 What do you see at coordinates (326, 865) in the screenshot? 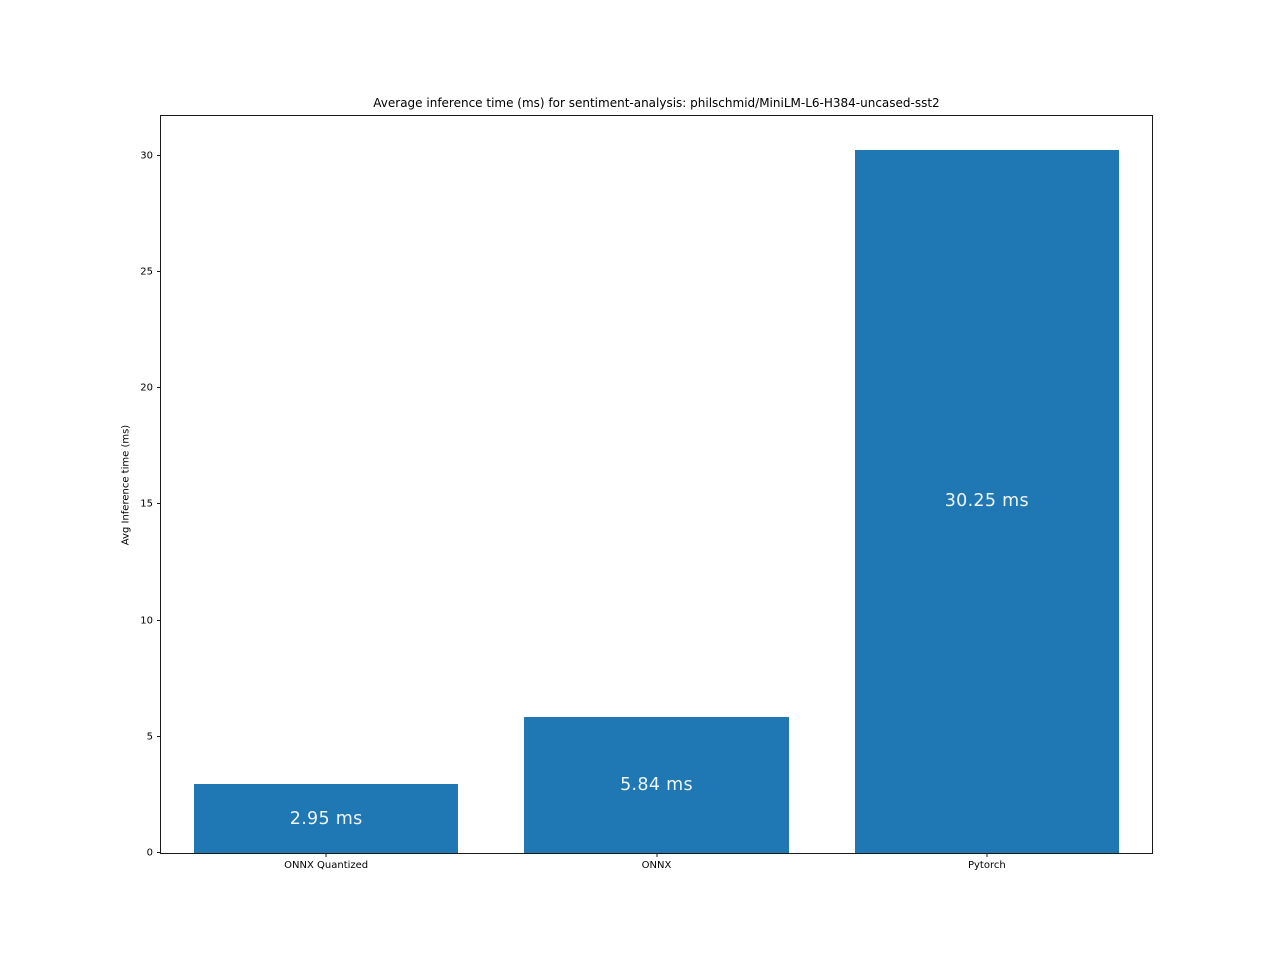
I see `x-tick-label-onnx-quantized: ONNX Quantized` at bounding box center [326, 865].